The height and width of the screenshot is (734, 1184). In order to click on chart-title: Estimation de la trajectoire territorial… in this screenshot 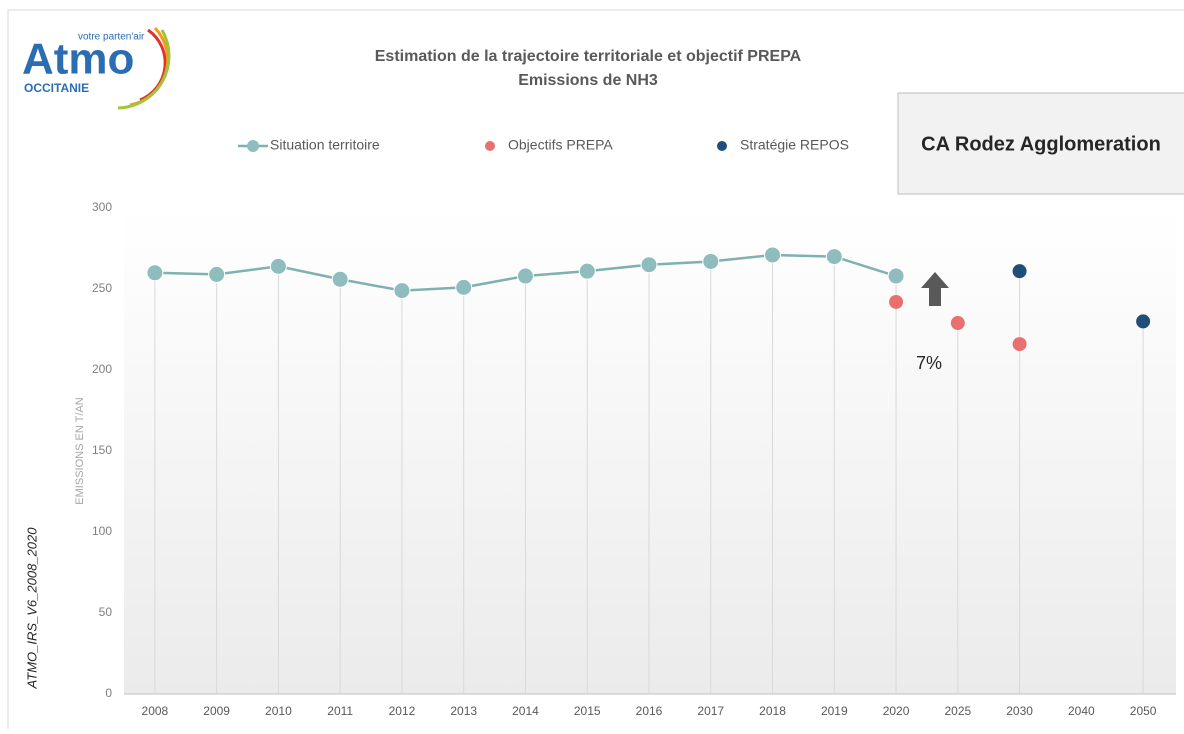, I will do `click(588, 56)`.